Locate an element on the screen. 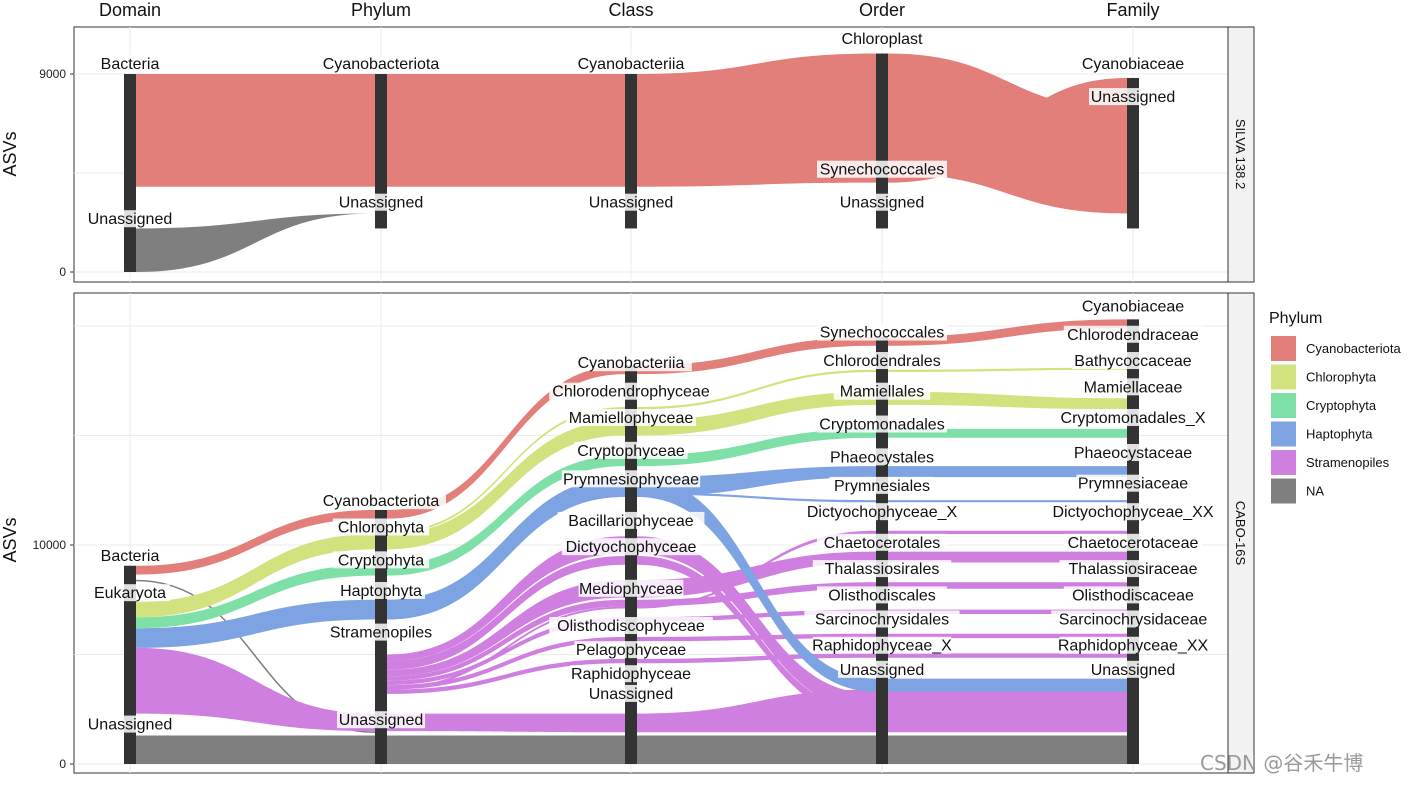 The image size is (1414, 788). stratum-label: Mamiellaceae is located at coordinates (1133, 387).